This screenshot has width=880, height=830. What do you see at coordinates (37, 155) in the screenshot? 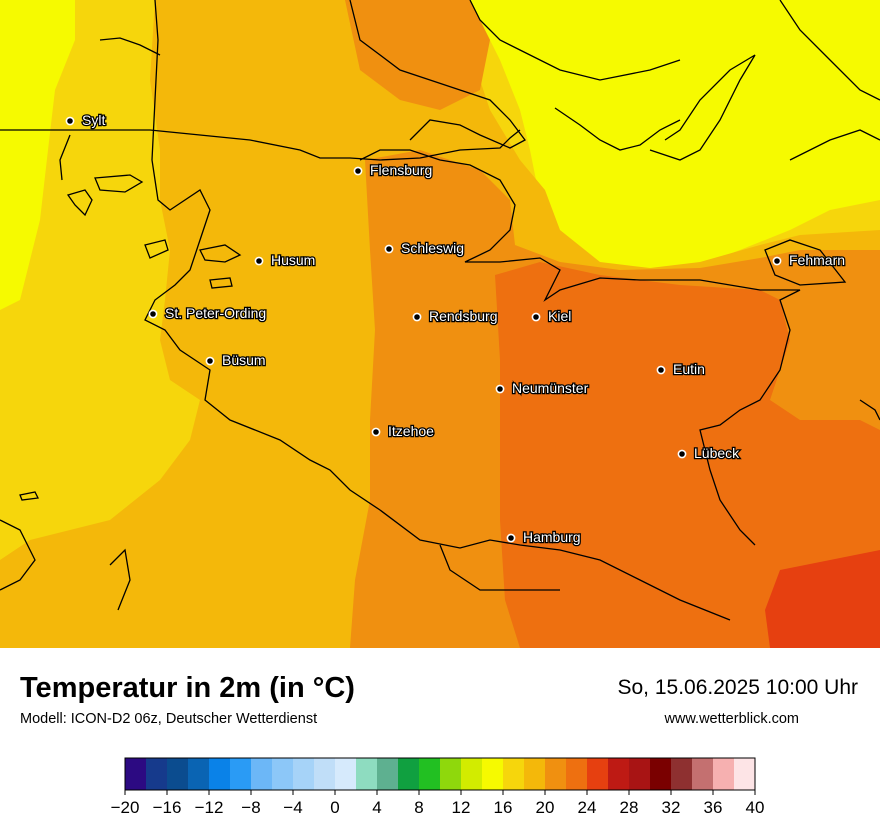
I see `temperature-zone-14-16-west` at bounding box center [37, 155].